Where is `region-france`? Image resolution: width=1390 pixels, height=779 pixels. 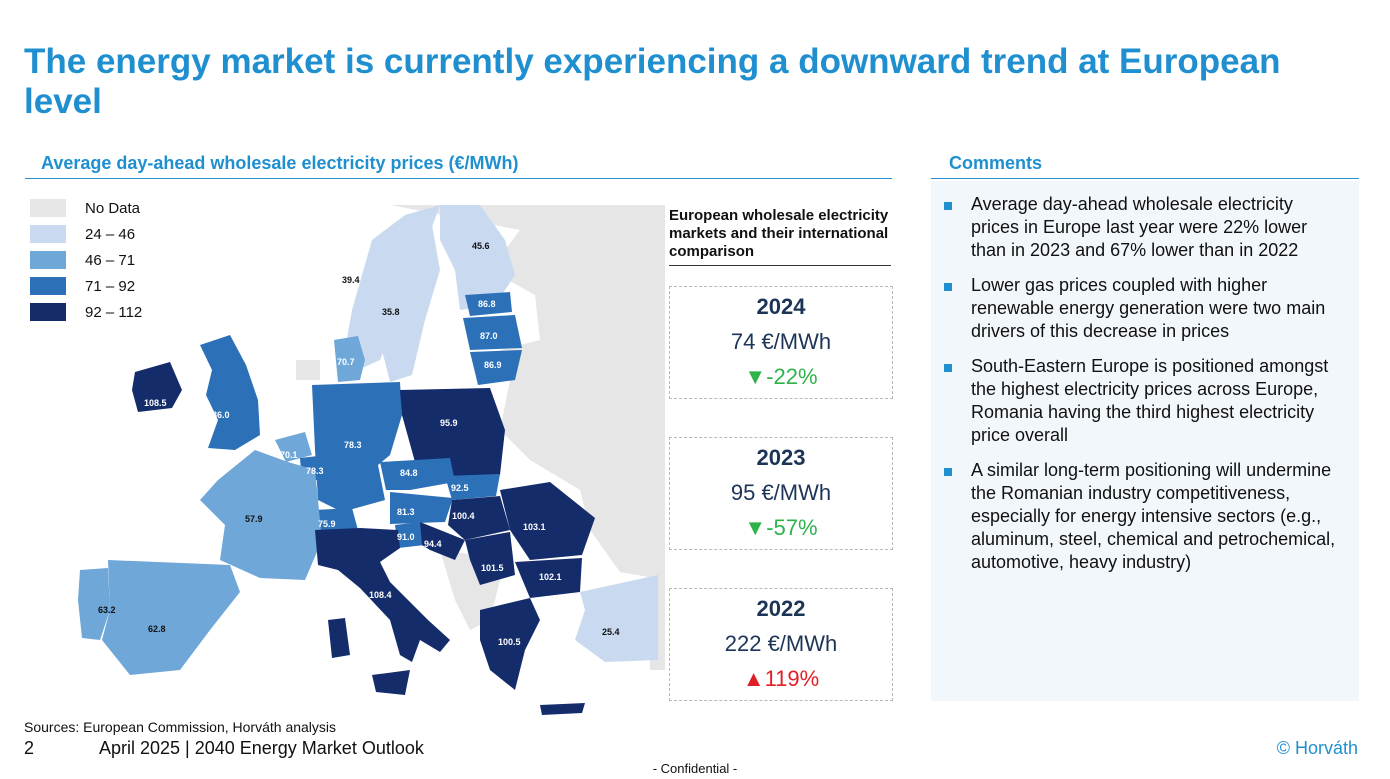
region-france is located at coordinates (261, 515).